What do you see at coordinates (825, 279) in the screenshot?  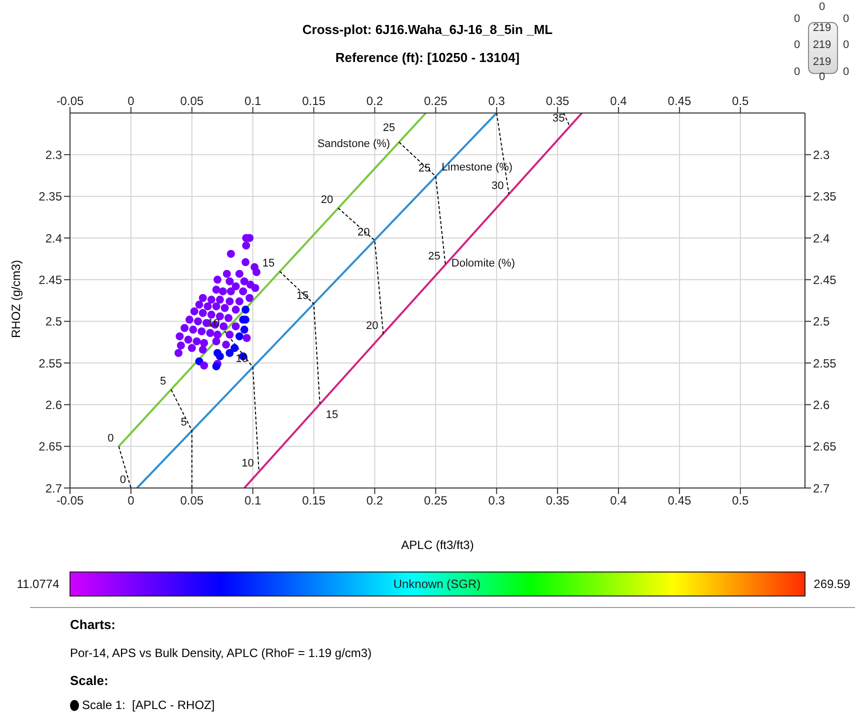 I see `y2-tick-label: 2.45` at bounding box center [825, 279].